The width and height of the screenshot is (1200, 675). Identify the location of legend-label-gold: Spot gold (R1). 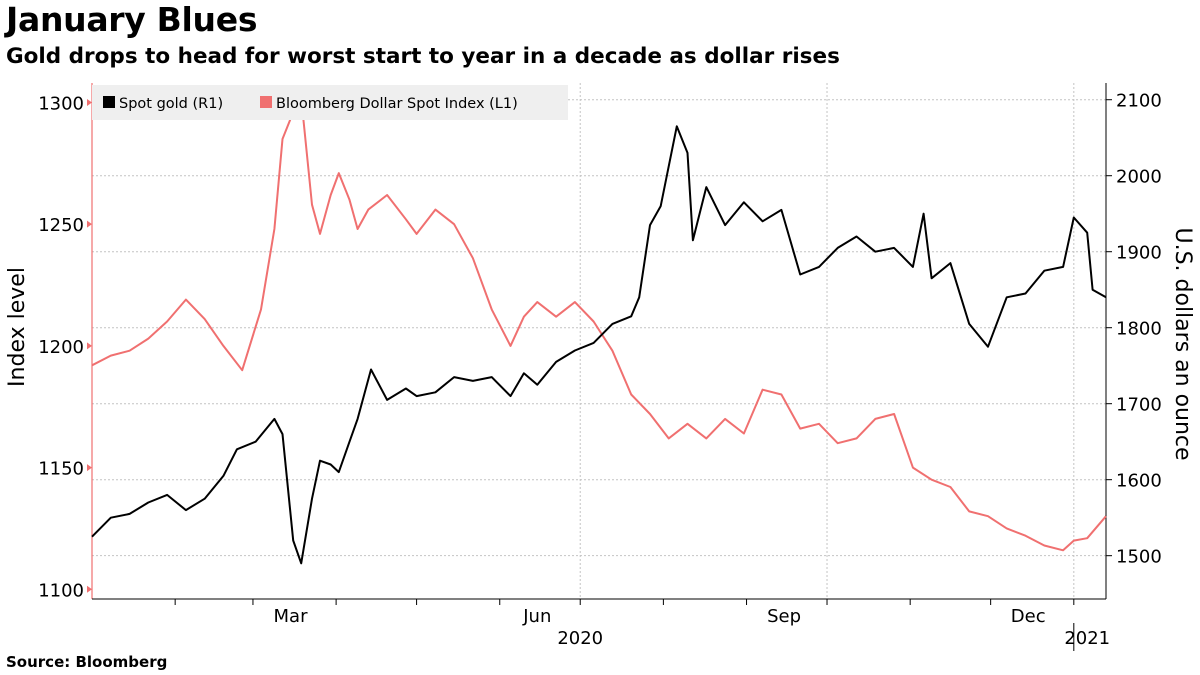
(171, 104).